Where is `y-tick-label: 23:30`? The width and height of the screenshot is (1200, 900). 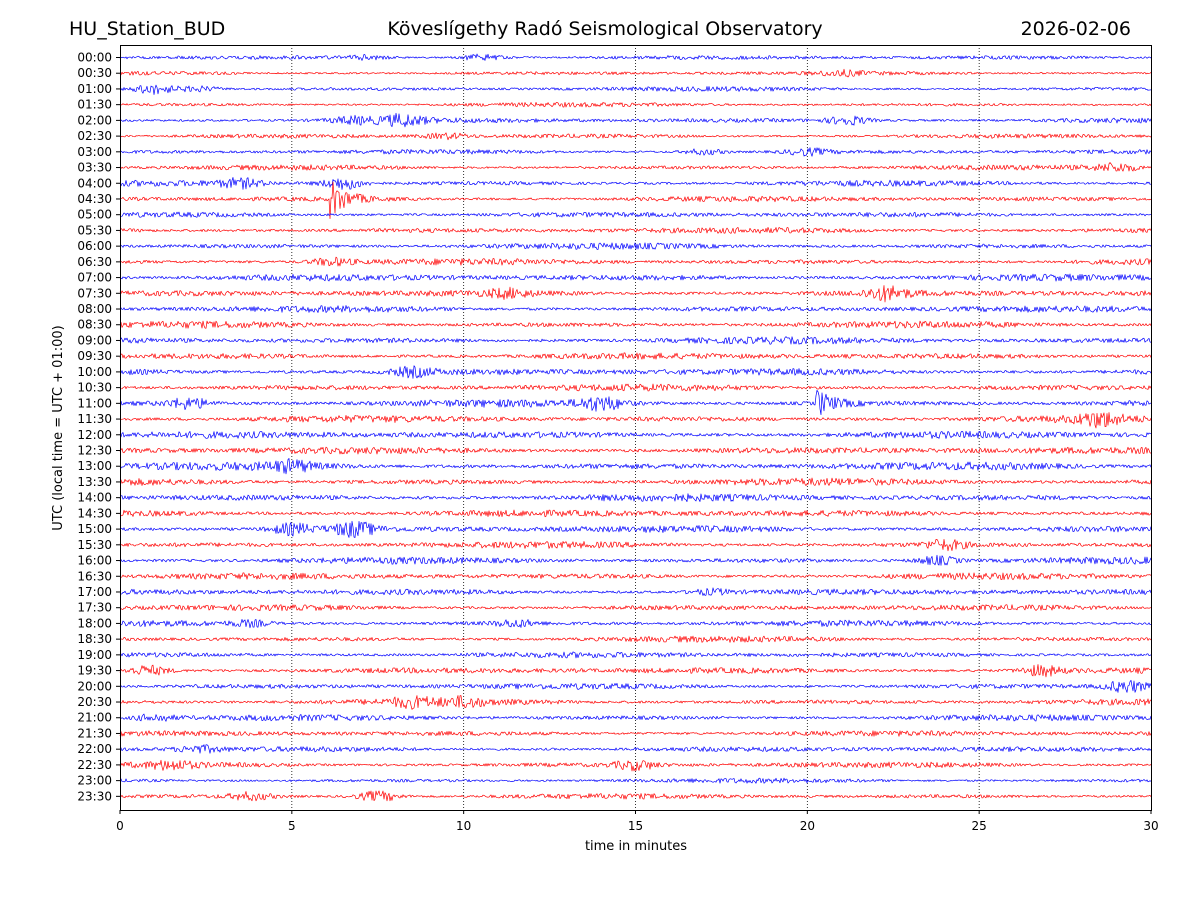 y-tick-label: 23:30 is located at coordinates (94, 796).